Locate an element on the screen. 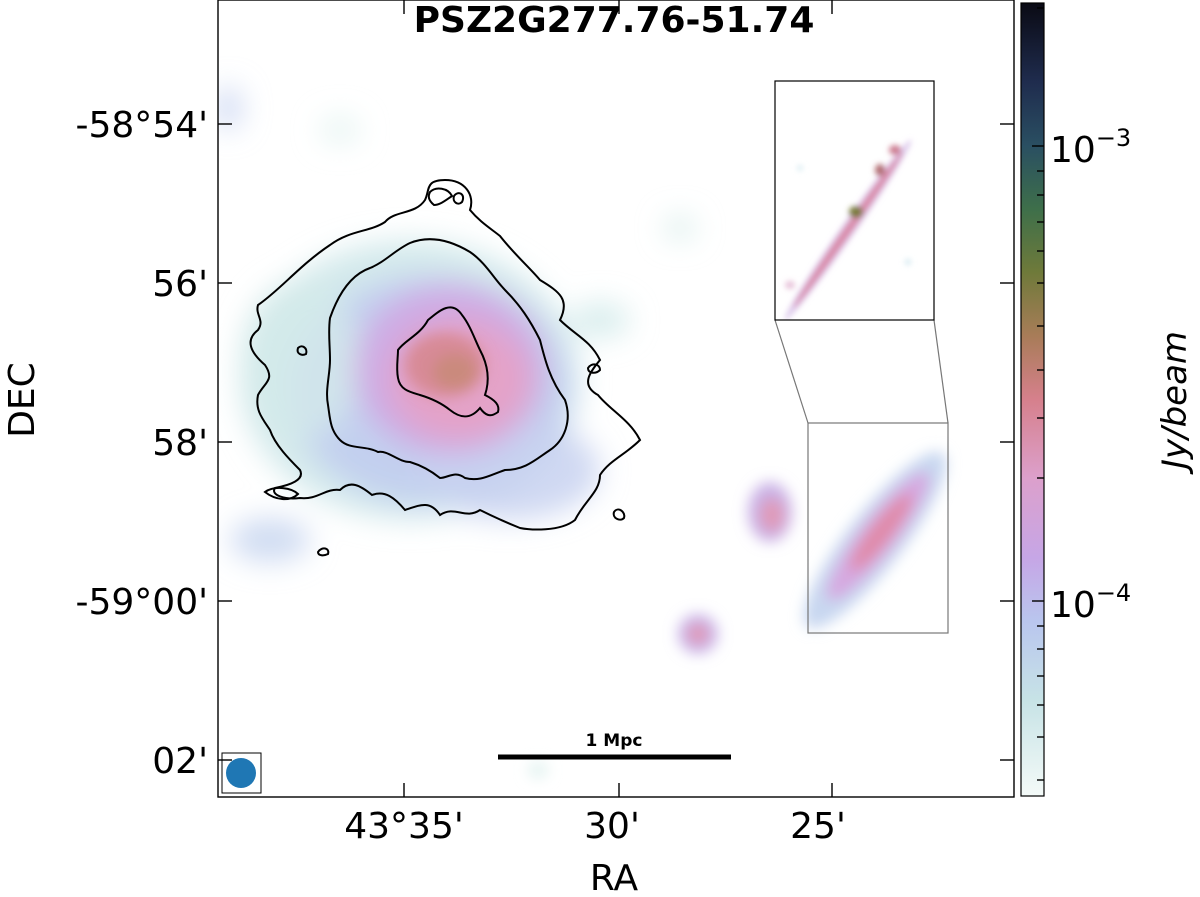 This screenshot has height=897, width=1200. y-tick-label: 56' is located at coordinates (180, 284).